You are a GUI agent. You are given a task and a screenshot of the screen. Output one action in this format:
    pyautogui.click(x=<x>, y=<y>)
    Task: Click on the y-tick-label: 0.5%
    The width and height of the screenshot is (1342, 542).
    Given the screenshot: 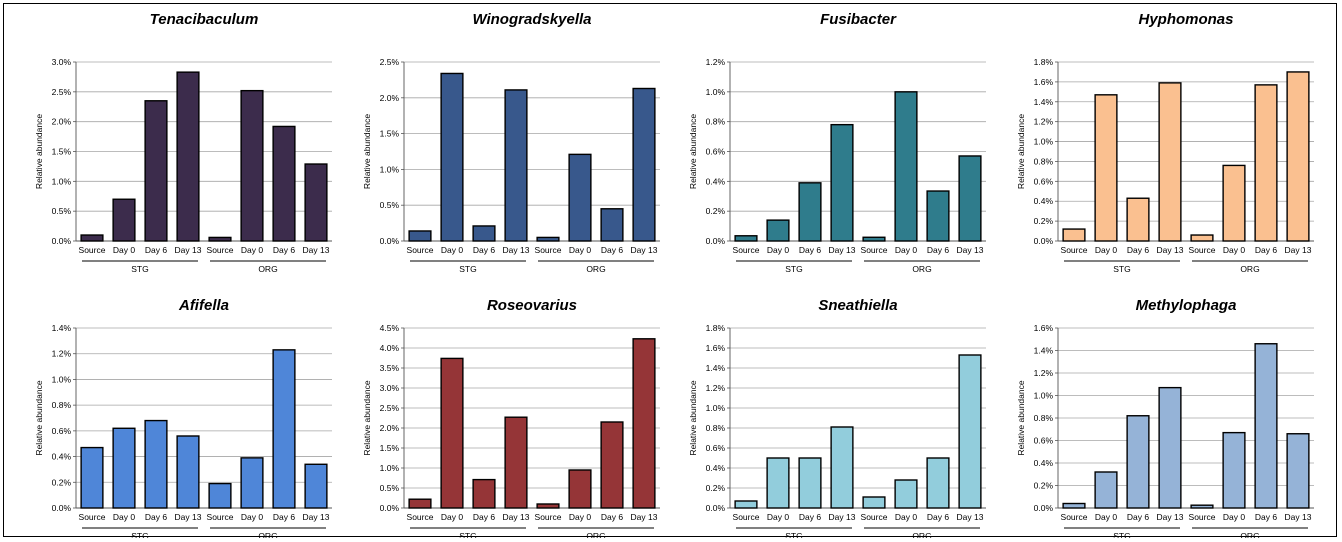 What is the action you would take?
    pyautogui.click(x=62, y=211)
    